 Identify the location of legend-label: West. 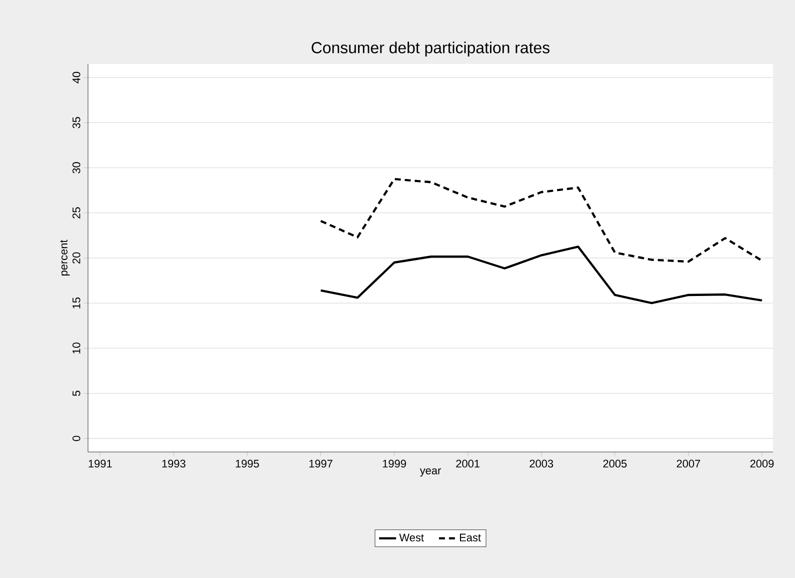
(411, 538).